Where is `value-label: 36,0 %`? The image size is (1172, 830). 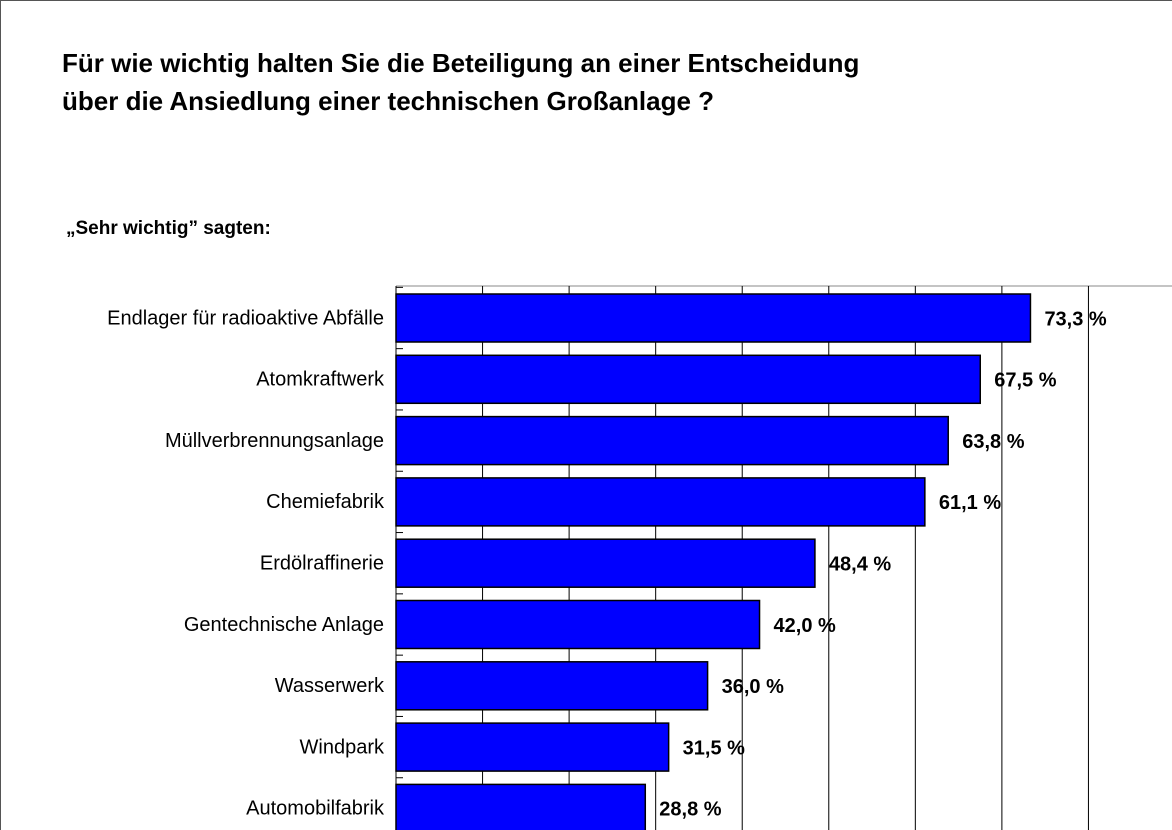 value-label: 36,0 % is located at coordinates (753, 687).